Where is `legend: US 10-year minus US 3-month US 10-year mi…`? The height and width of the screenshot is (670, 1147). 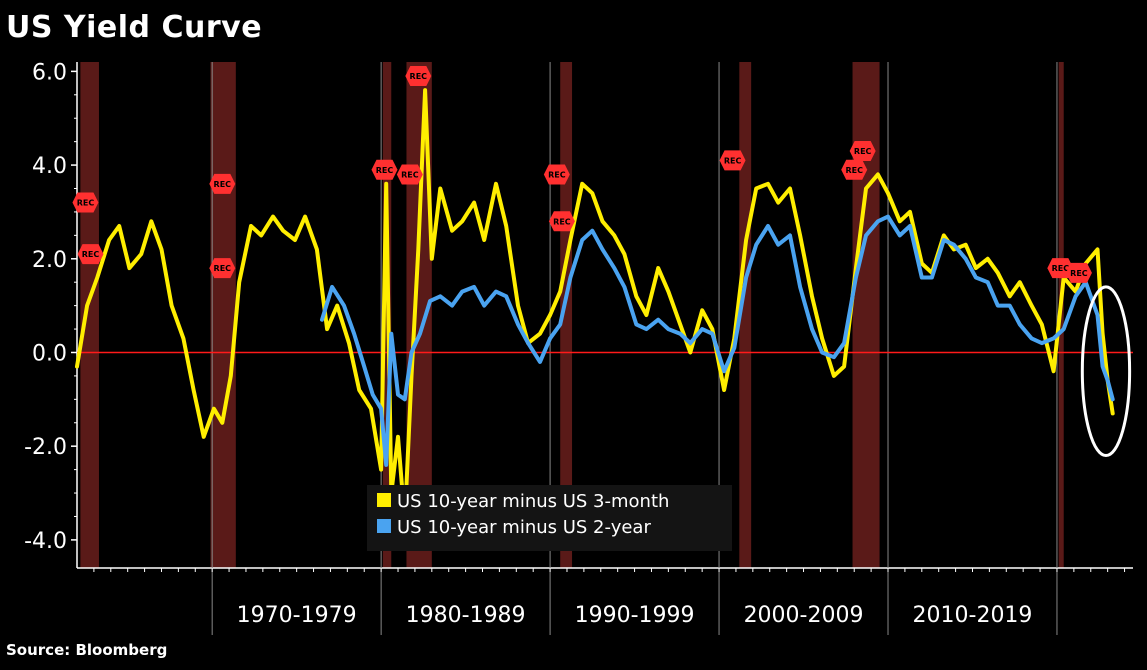 legend: US 10-year minus US 3-month US 10-year mi… is located at coordinates (549, 518).